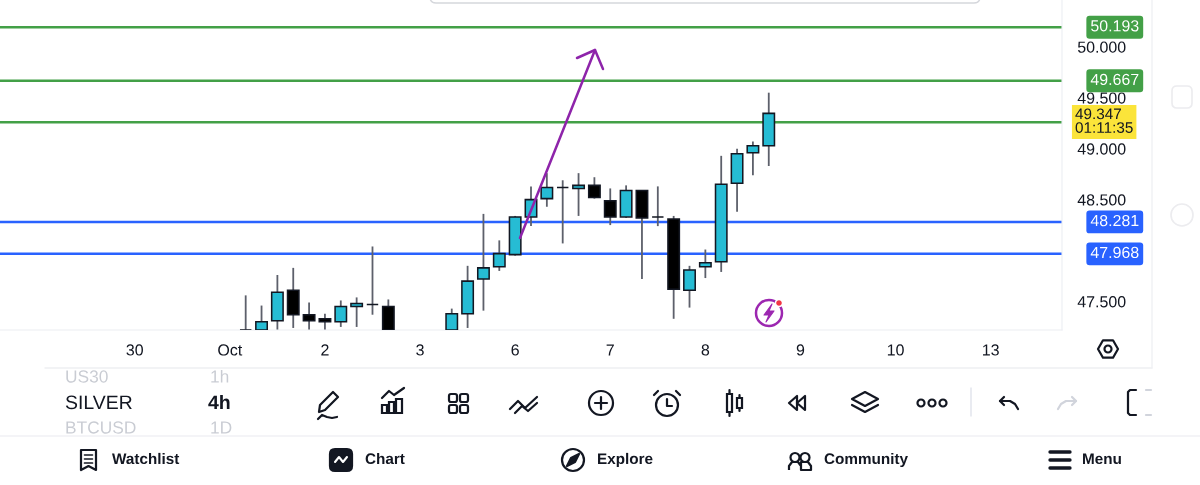 The image size is (1200, 485). Describe the element at coordinates (230, 350) in the screenshot. I see `x-tick-label: Oct` at that location.